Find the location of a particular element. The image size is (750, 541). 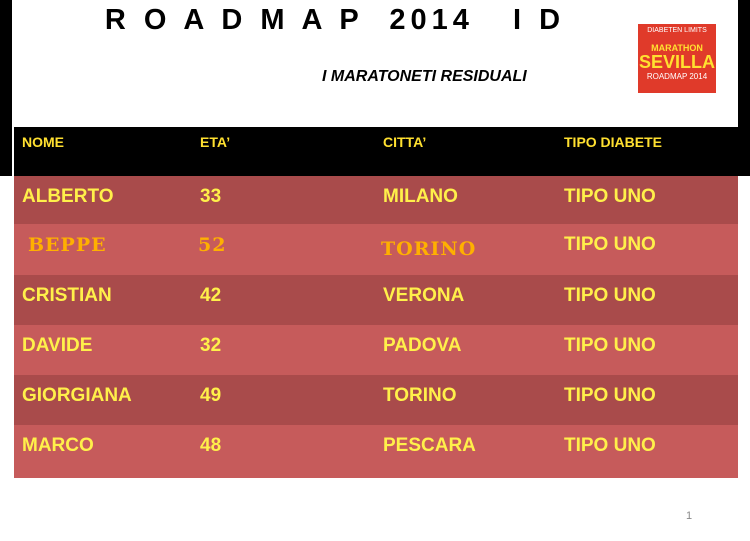

table-cell: MARCO is located at coordinates (58, 445).